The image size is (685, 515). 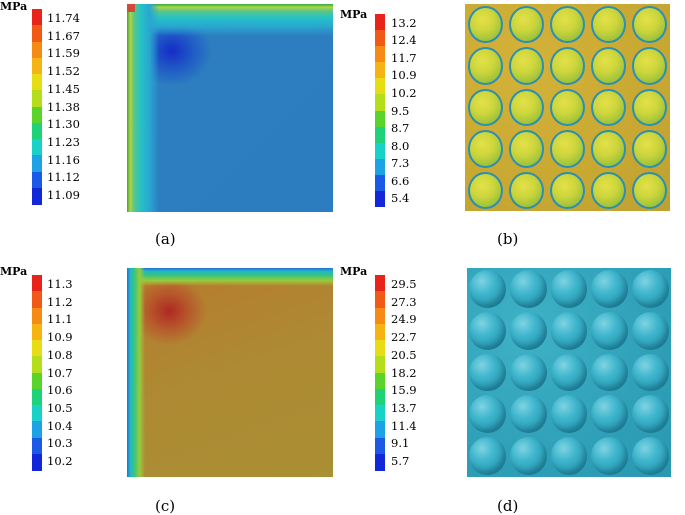 What do you see at coordinates (404, 407) in the screenshot?
I see `colorbar-tick-label: 13.7` at bounding box center [404, 407].